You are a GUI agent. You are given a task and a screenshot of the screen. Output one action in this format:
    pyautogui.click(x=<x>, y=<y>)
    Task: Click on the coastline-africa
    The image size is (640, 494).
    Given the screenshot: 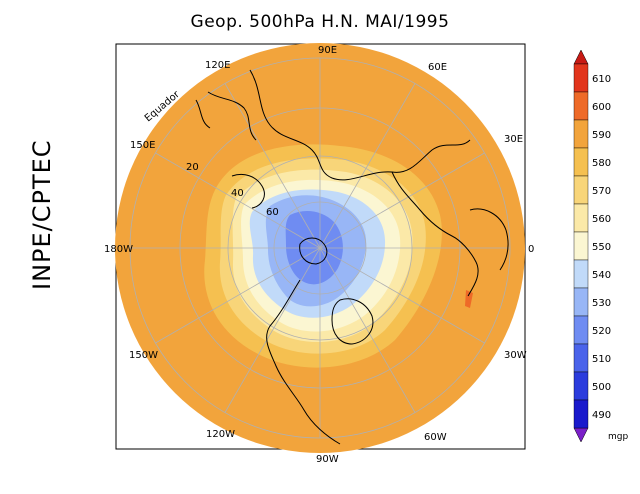 What is the action you would take?
    pyautogui.click(x=489, y=239)
    